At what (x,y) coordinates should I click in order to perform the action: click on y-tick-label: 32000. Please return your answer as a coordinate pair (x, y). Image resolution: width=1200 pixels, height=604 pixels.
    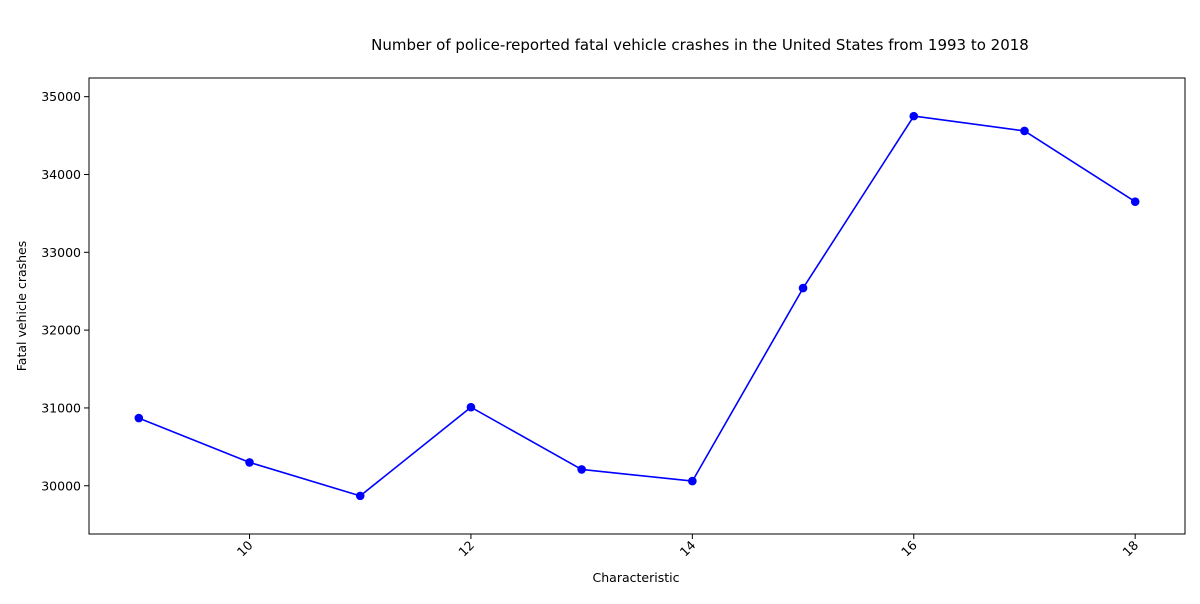
    Looking at the image, I should click on (61, 330).